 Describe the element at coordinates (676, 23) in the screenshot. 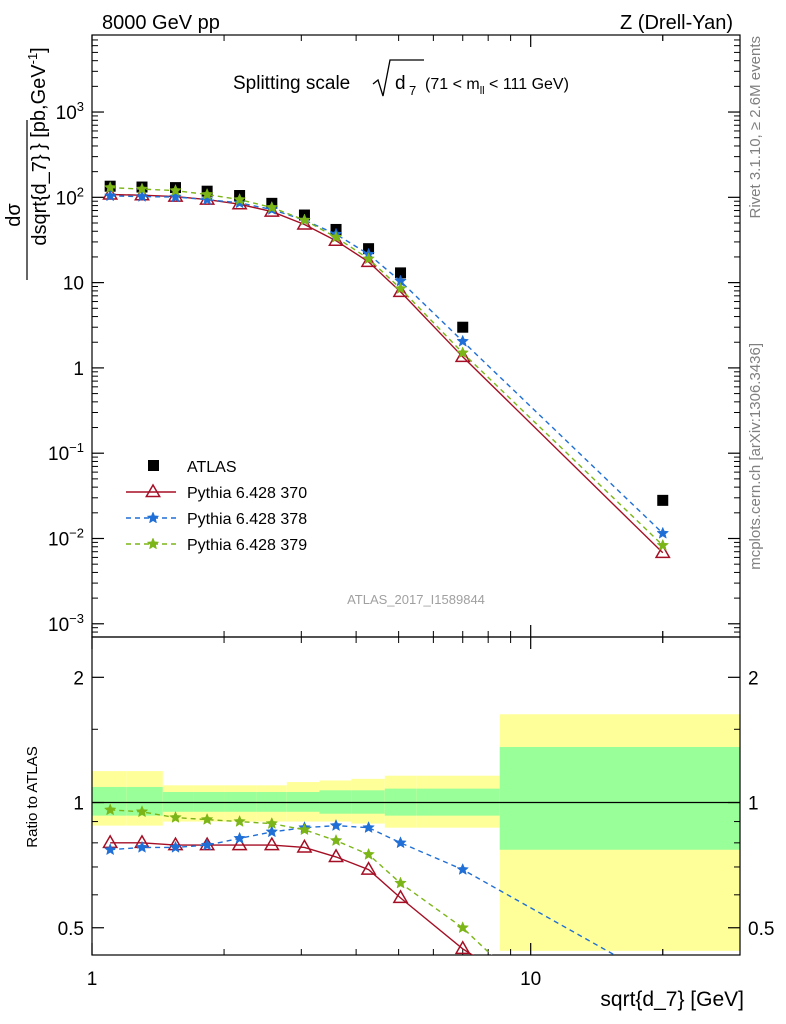

I see `header-right: Z (Drell-Yan)` at that location.